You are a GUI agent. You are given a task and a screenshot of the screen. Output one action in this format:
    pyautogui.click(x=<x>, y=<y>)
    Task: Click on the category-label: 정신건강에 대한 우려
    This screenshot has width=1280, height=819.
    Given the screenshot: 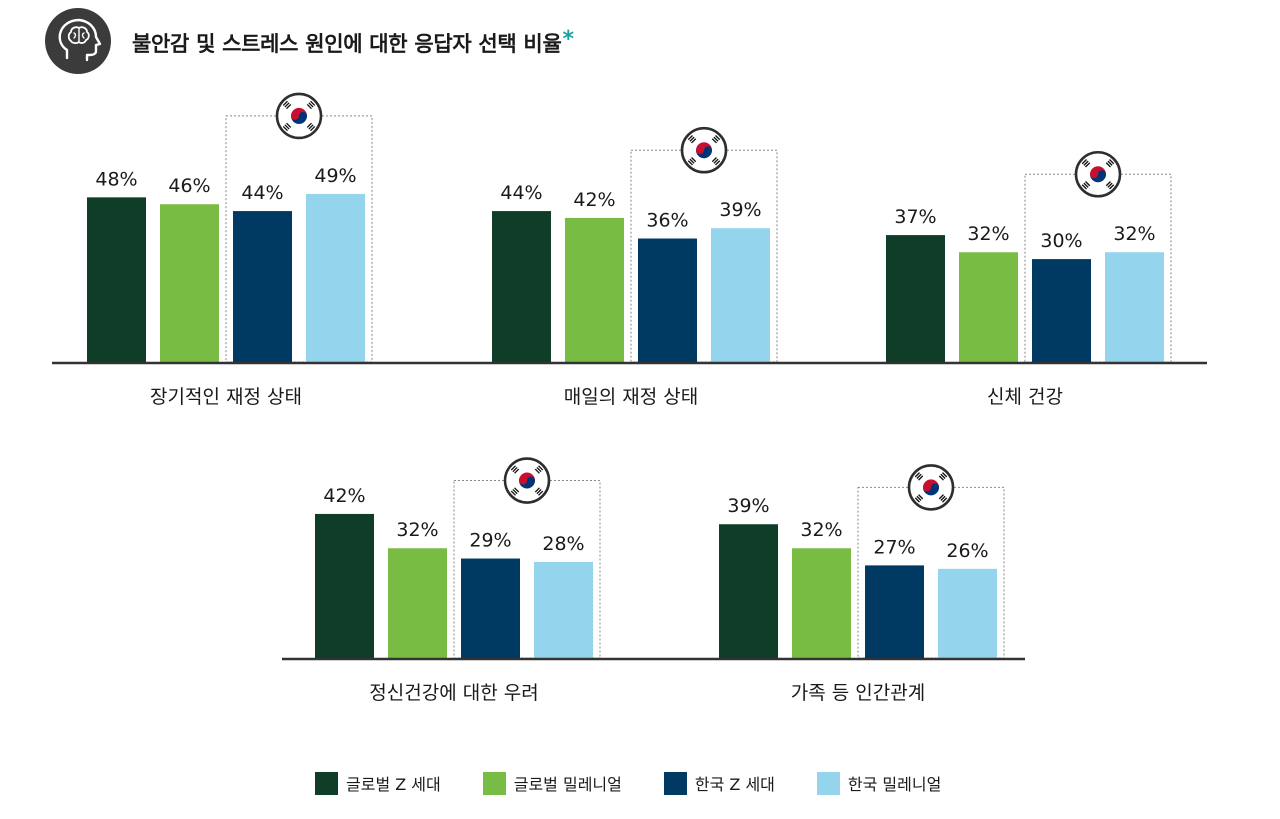 What is the action you would take?
    pyautogui.click(x=453, y=693)
    